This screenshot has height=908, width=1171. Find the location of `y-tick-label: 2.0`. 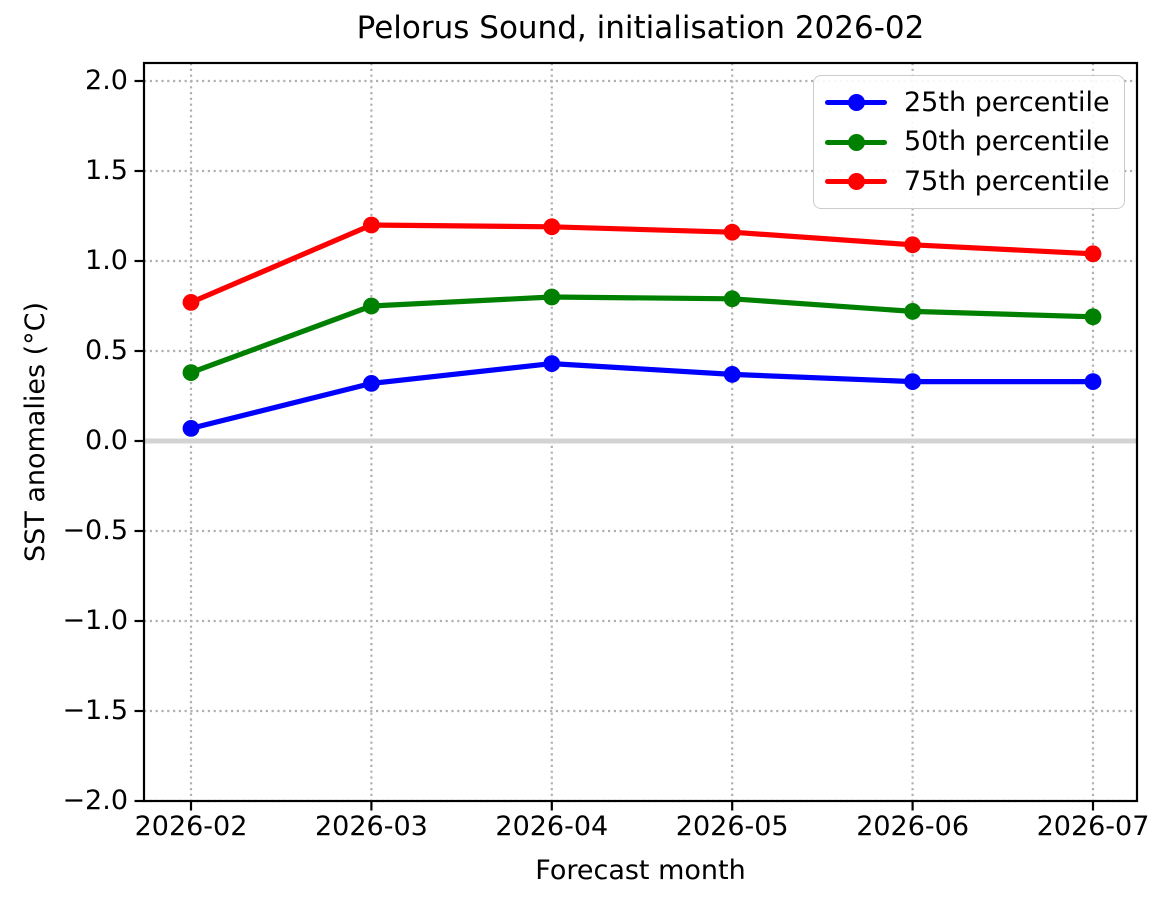

y-tick-label: 2.0 is located at coordinates (106, 80).